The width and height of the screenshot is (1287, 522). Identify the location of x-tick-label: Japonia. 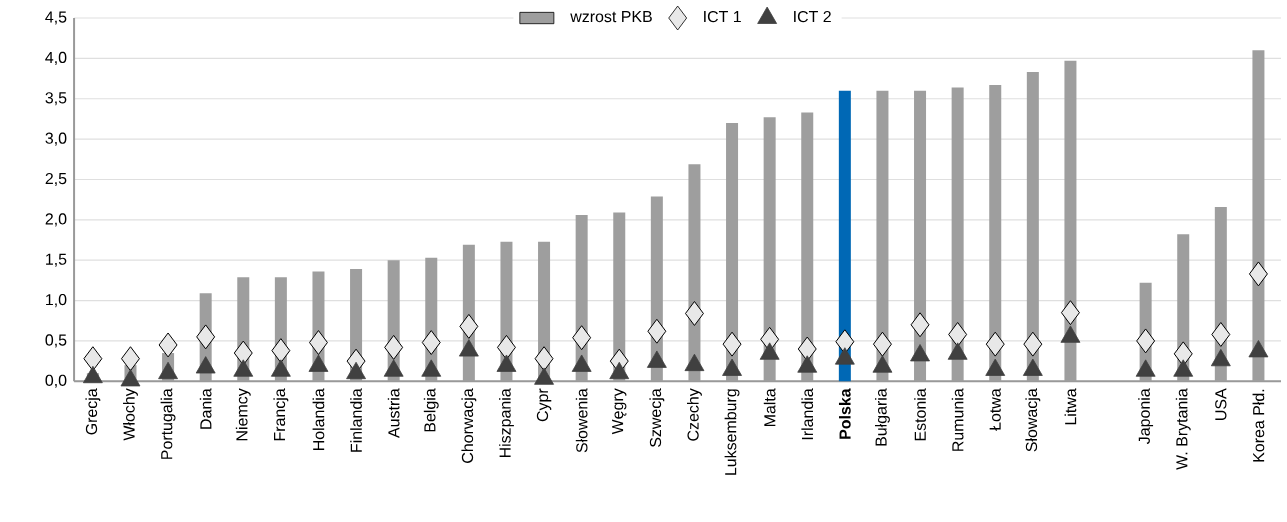
(1146, 416).